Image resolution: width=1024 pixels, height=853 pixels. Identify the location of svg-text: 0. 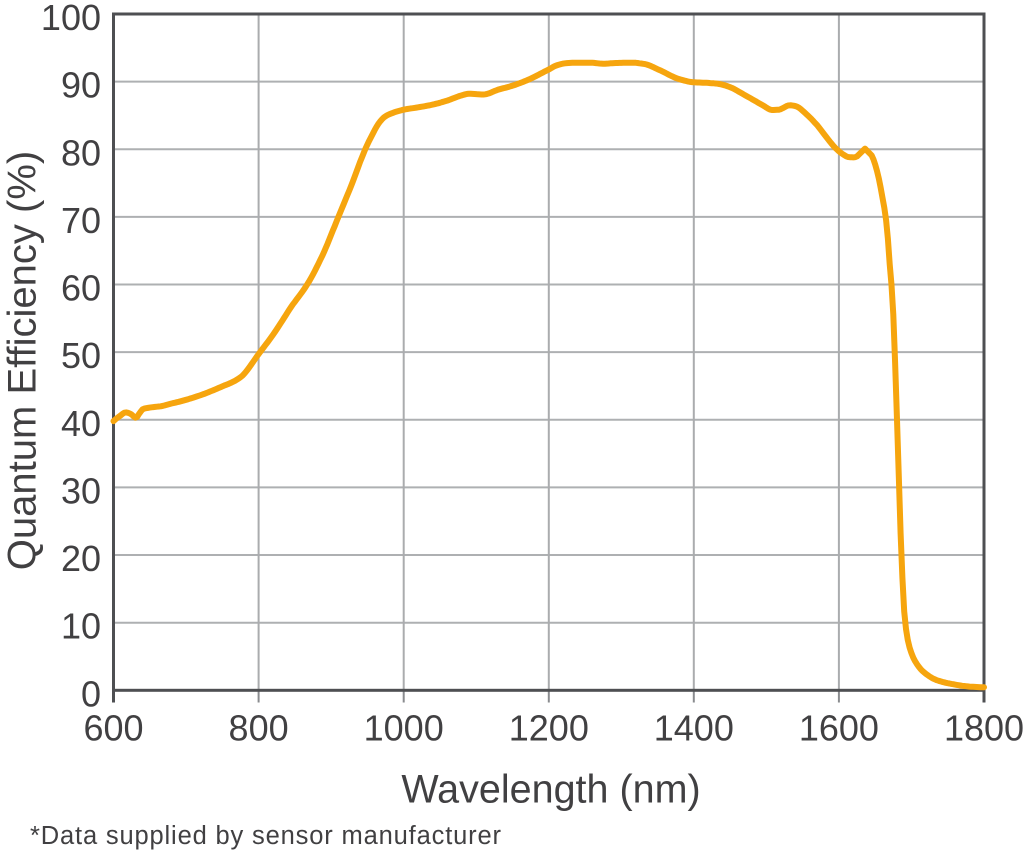
(91, 693).